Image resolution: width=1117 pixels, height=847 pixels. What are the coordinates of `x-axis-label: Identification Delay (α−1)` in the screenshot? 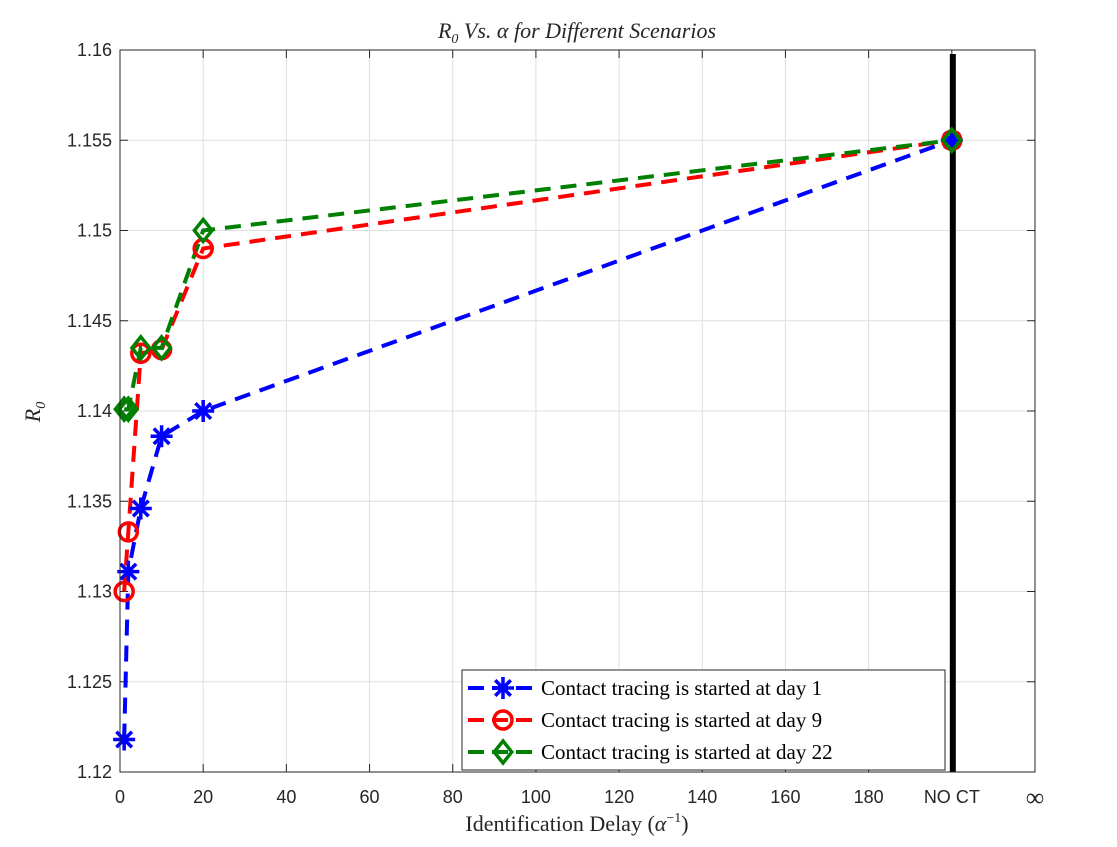 It's located at (576, 823).